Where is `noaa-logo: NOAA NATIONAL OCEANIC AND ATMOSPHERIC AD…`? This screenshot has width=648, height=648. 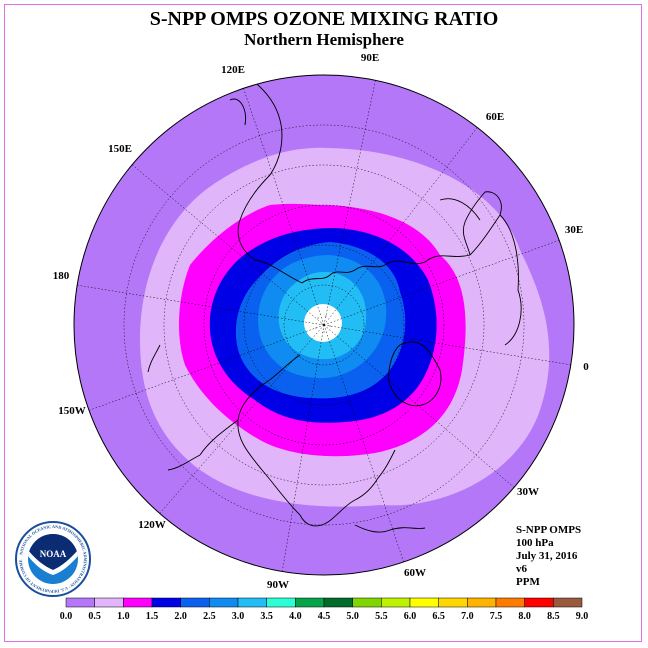 noaa-logo: NOAA NATIONAL OCEANIC AND ATMOSPHERIC AD… is located at coordinates (52, 558).